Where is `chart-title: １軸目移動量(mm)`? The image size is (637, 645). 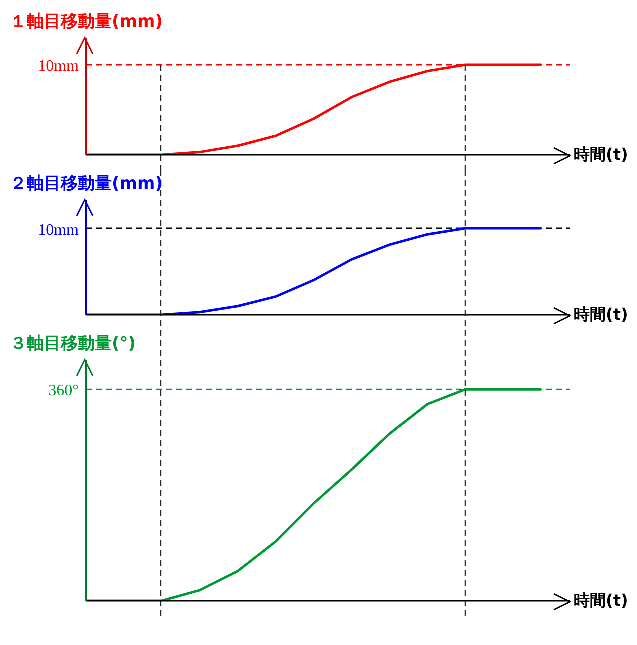
chart-title: １軸目移動量(mm) is located at coordinates (86, 22).